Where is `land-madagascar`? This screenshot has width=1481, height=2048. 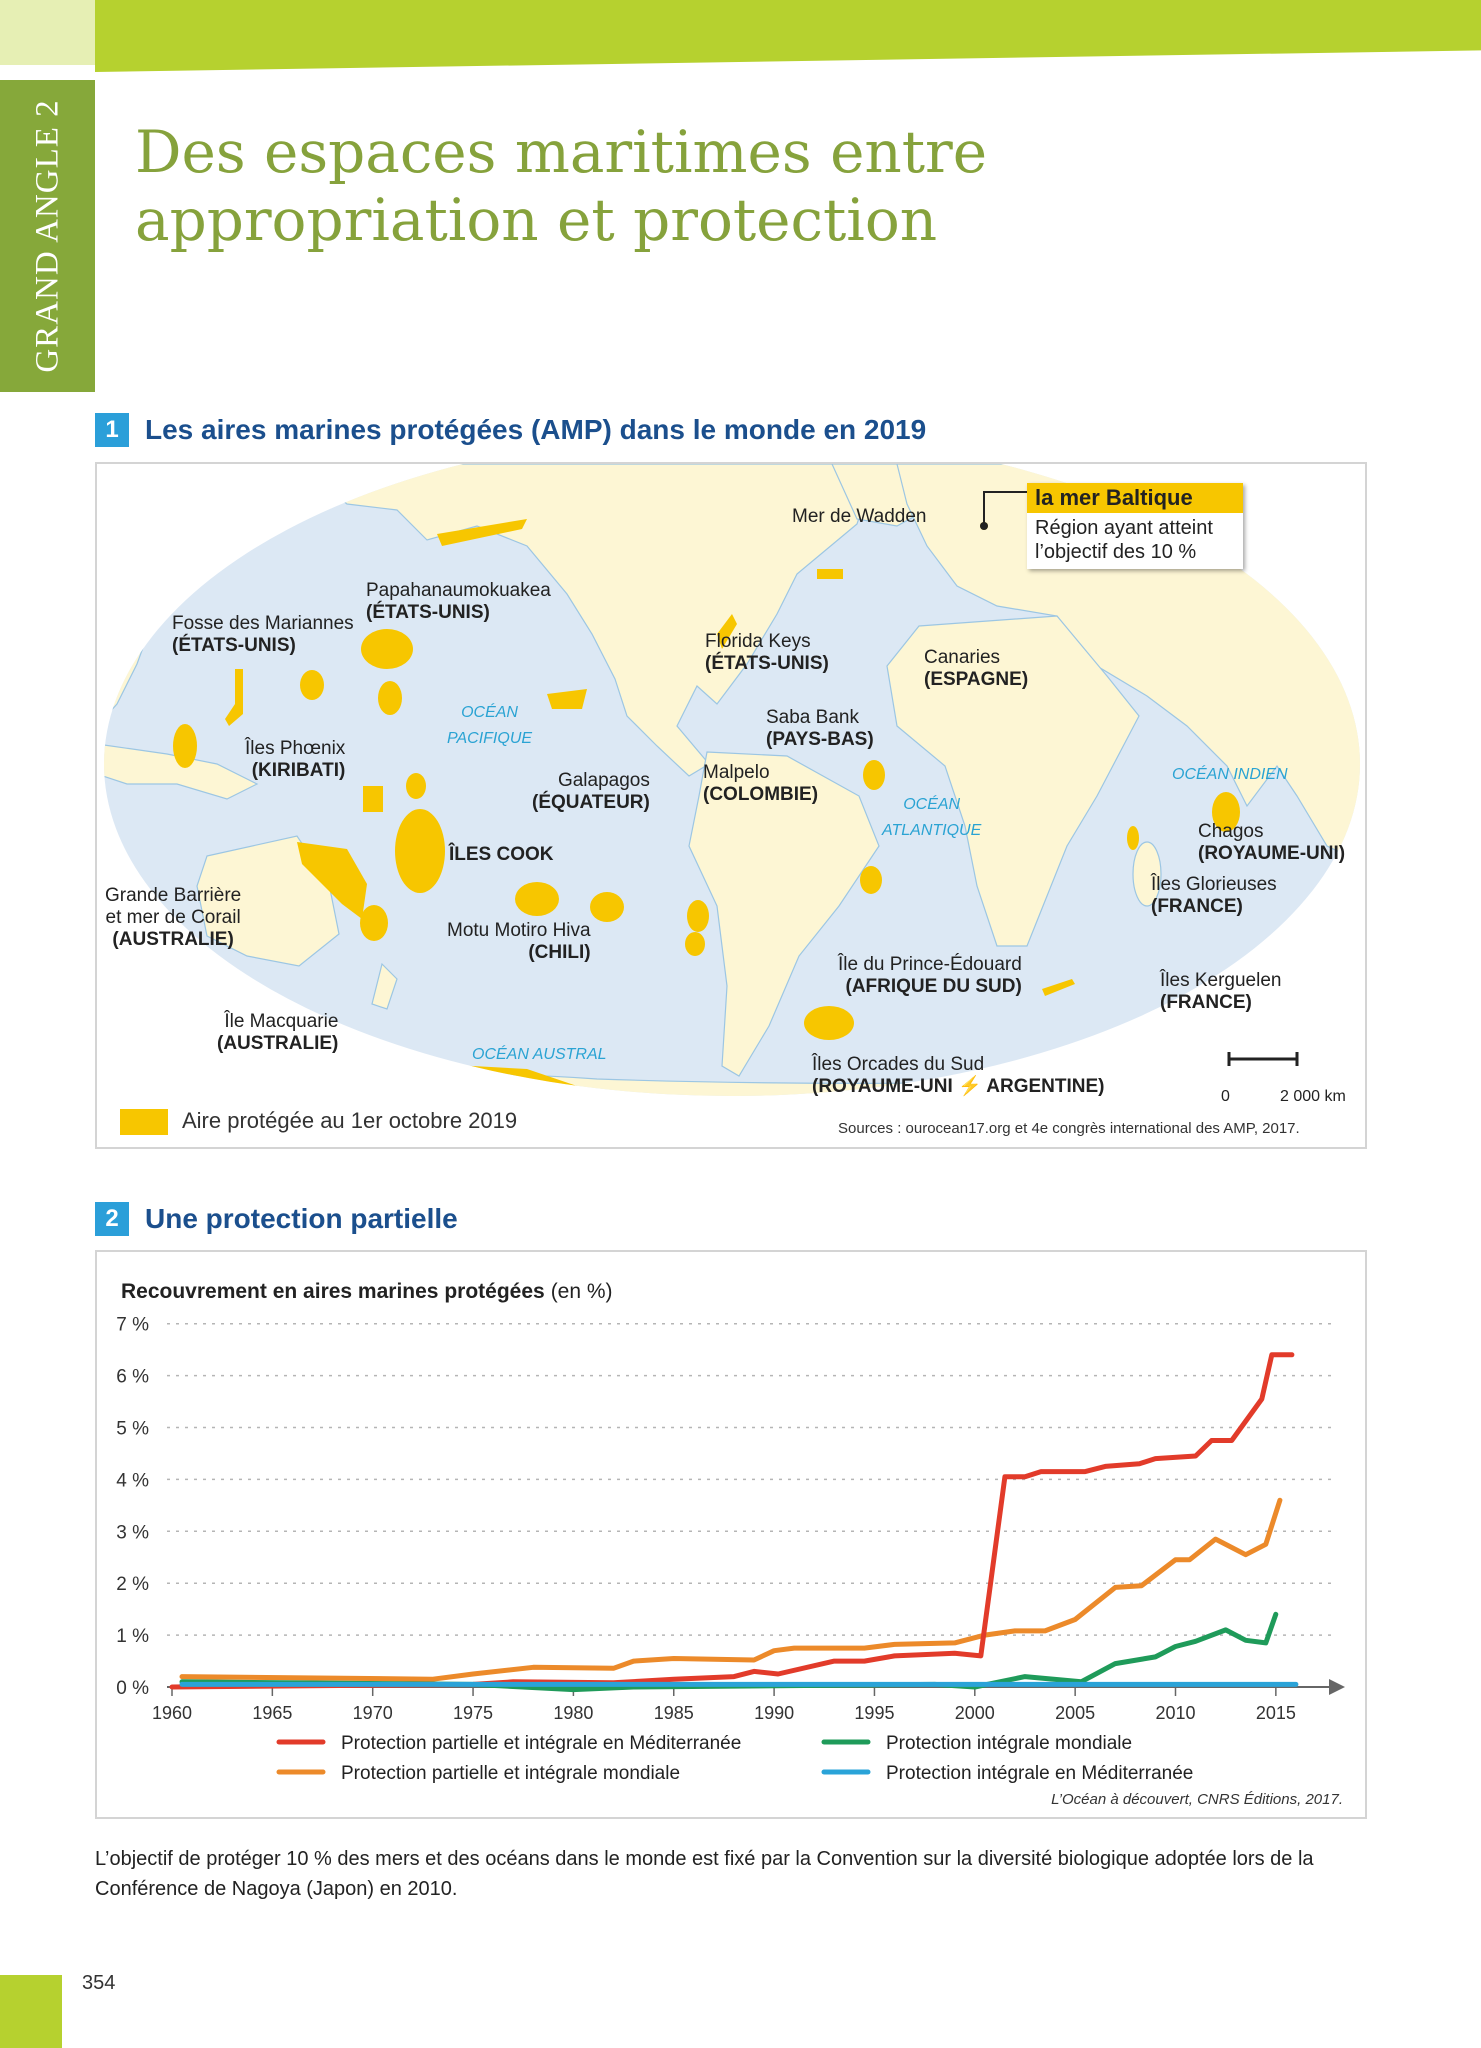
land-madagascar is located at coordinates (1147, 874).